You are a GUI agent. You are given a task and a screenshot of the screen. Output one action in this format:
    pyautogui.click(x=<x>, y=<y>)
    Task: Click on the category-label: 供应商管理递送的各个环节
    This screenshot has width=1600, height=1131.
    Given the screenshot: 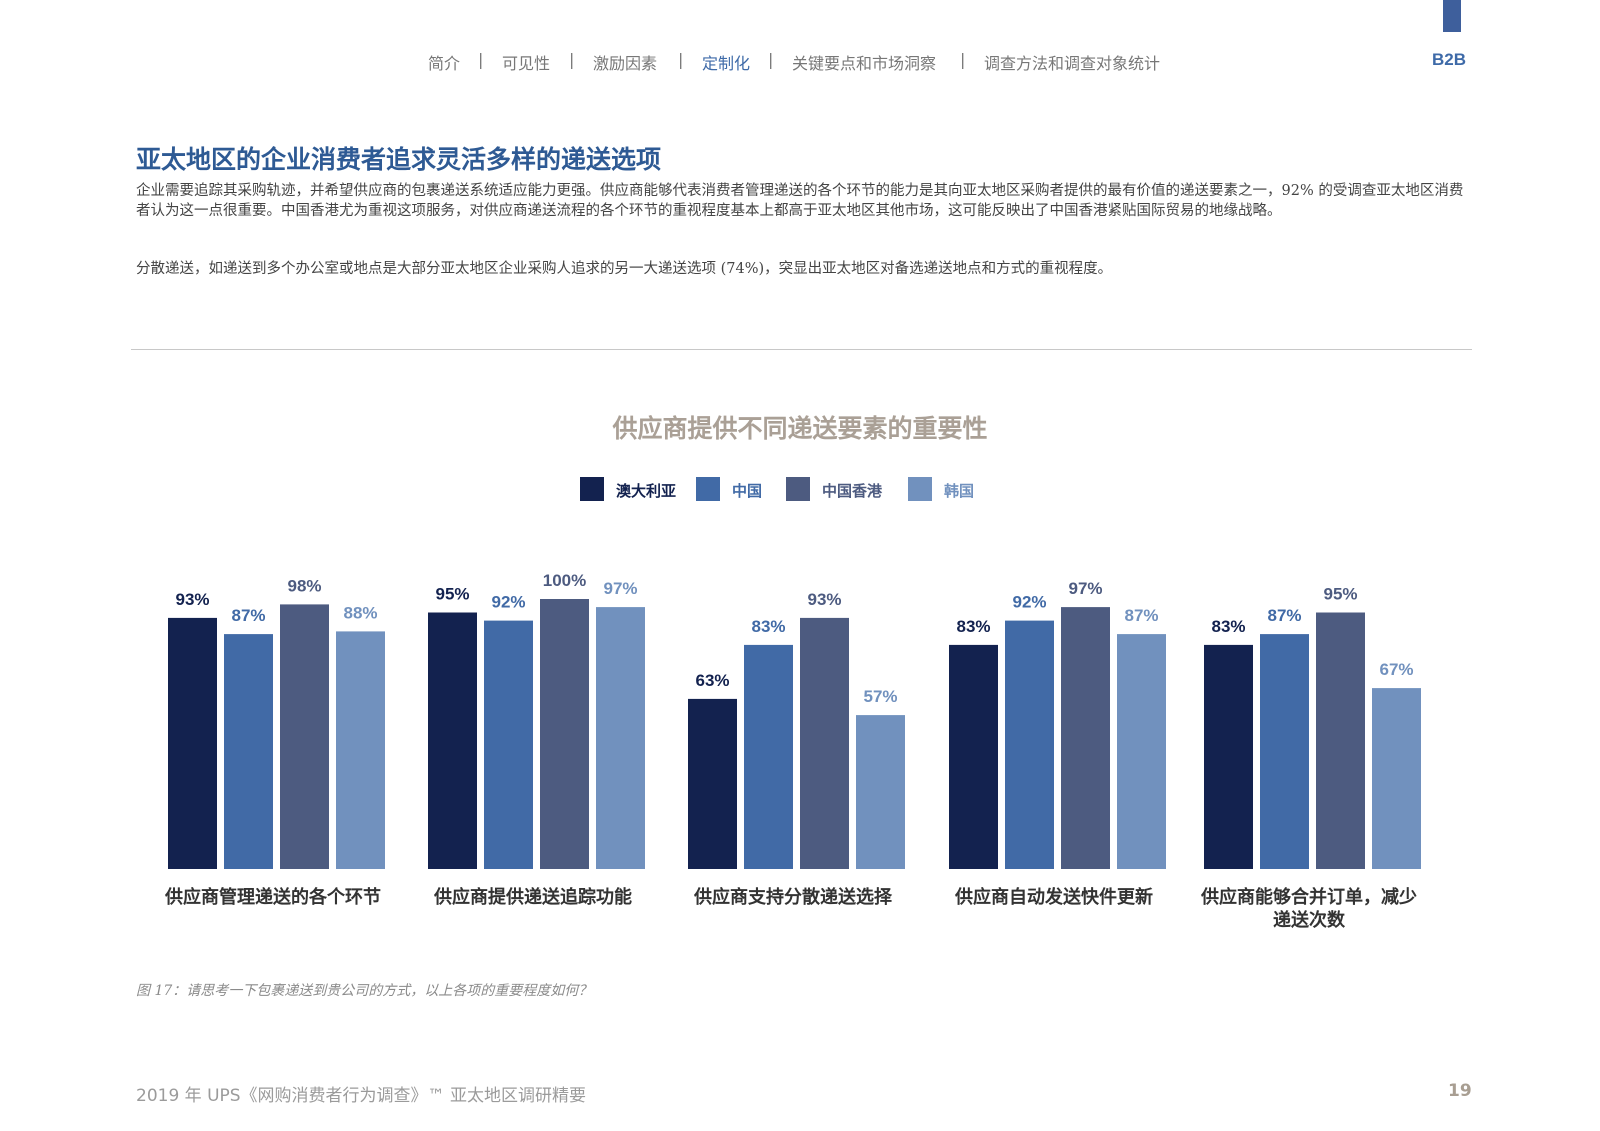 What is the action you would take?
    pyautogui.click(x=273, y=897)
    